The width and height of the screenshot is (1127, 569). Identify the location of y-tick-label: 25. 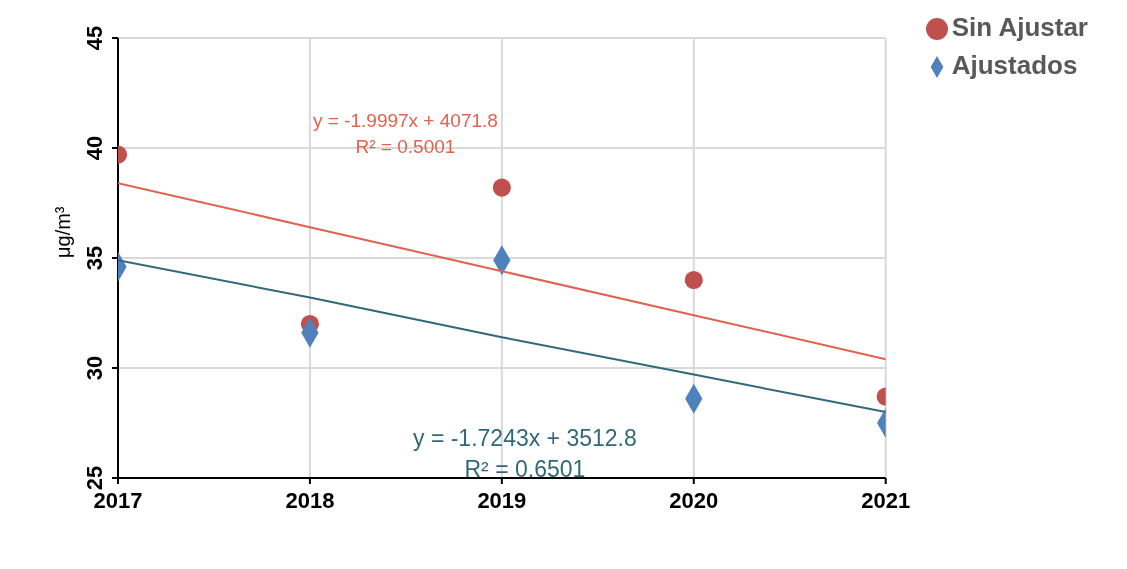
(94, 478).